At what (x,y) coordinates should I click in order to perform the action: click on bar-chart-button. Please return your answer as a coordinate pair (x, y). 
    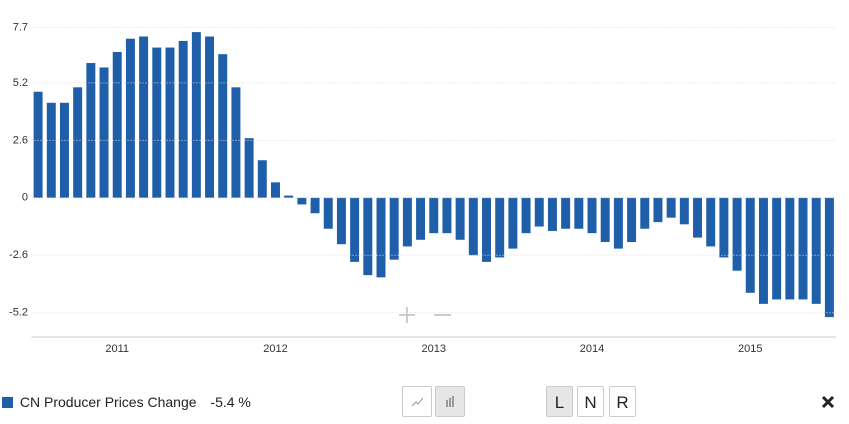
    Looking at the image, I should click on (450, 401).